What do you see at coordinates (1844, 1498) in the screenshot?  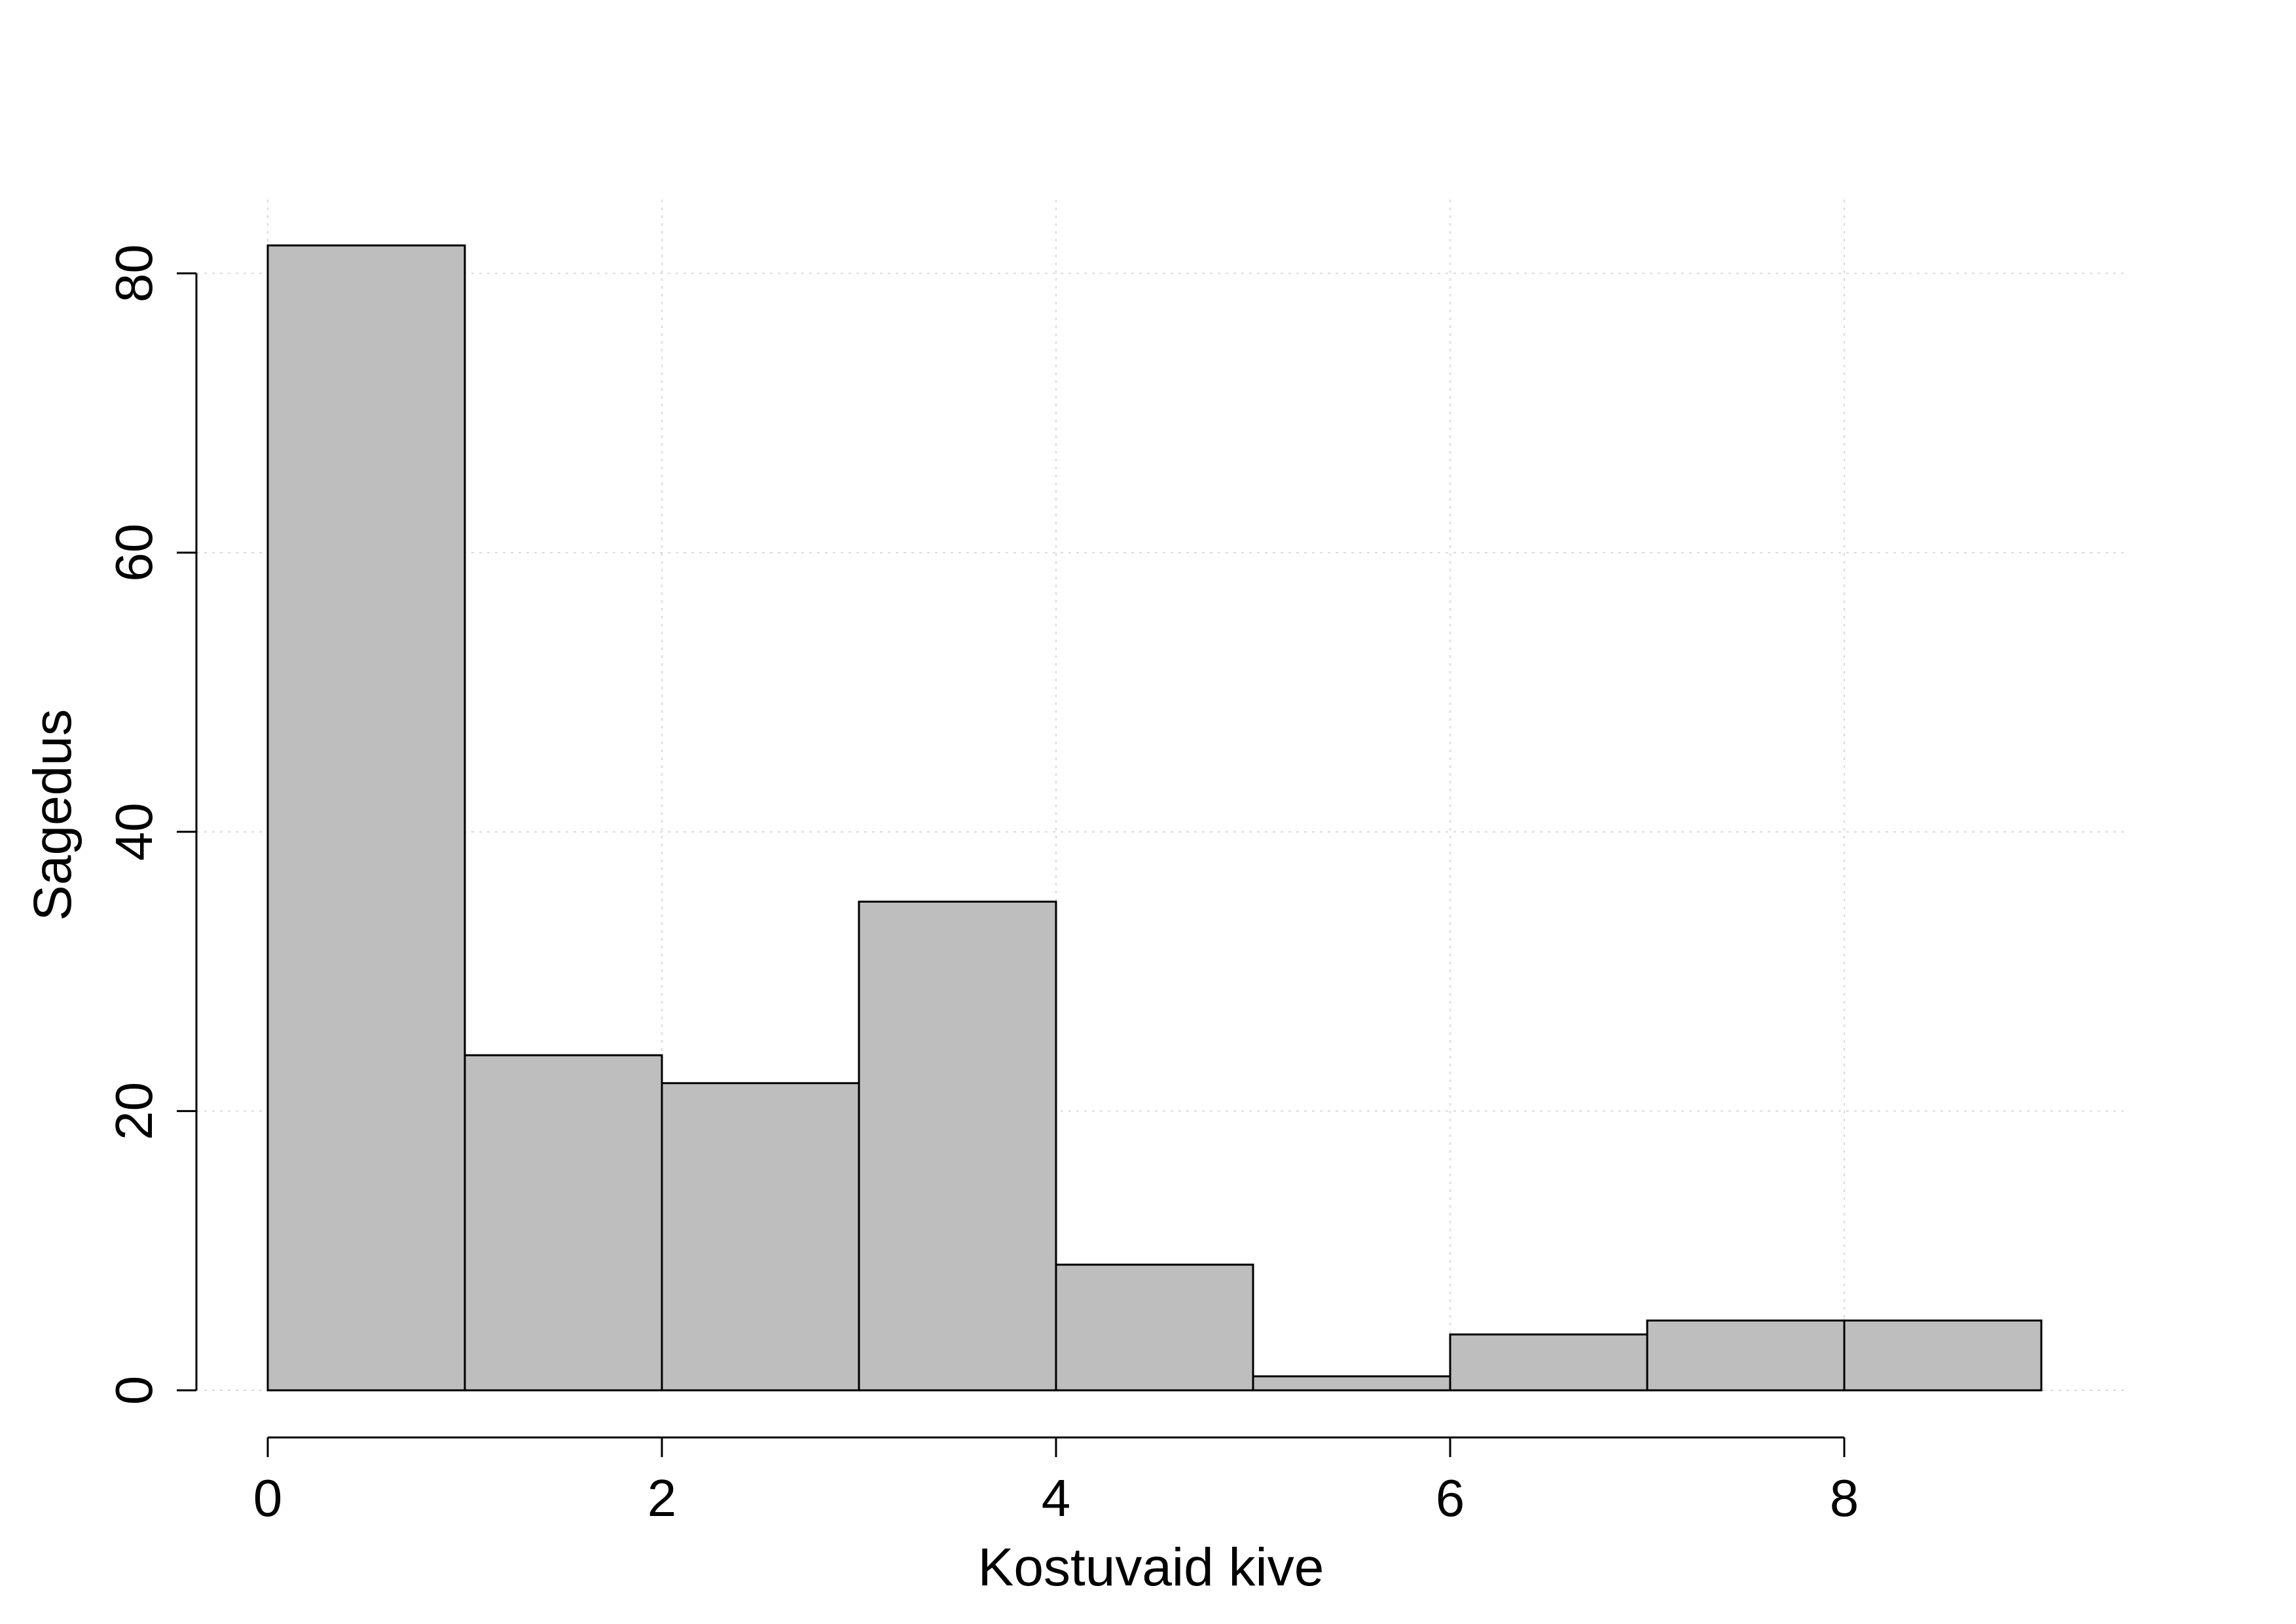 I see `x-tick-label: 8` at bounding box center [1844, 1498].